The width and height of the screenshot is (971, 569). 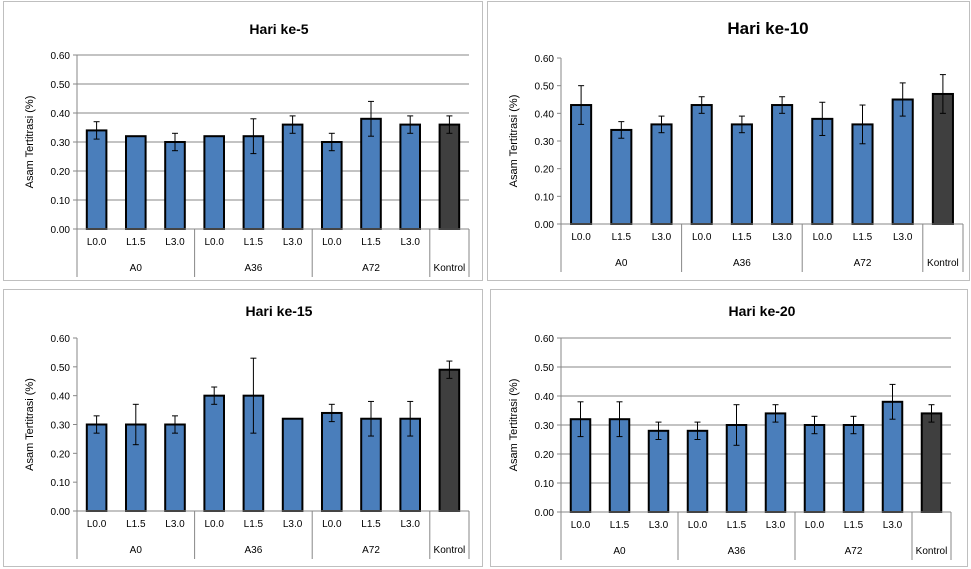 I want to click on chart-title: Hari ke-15, so click(x=279, y=311).